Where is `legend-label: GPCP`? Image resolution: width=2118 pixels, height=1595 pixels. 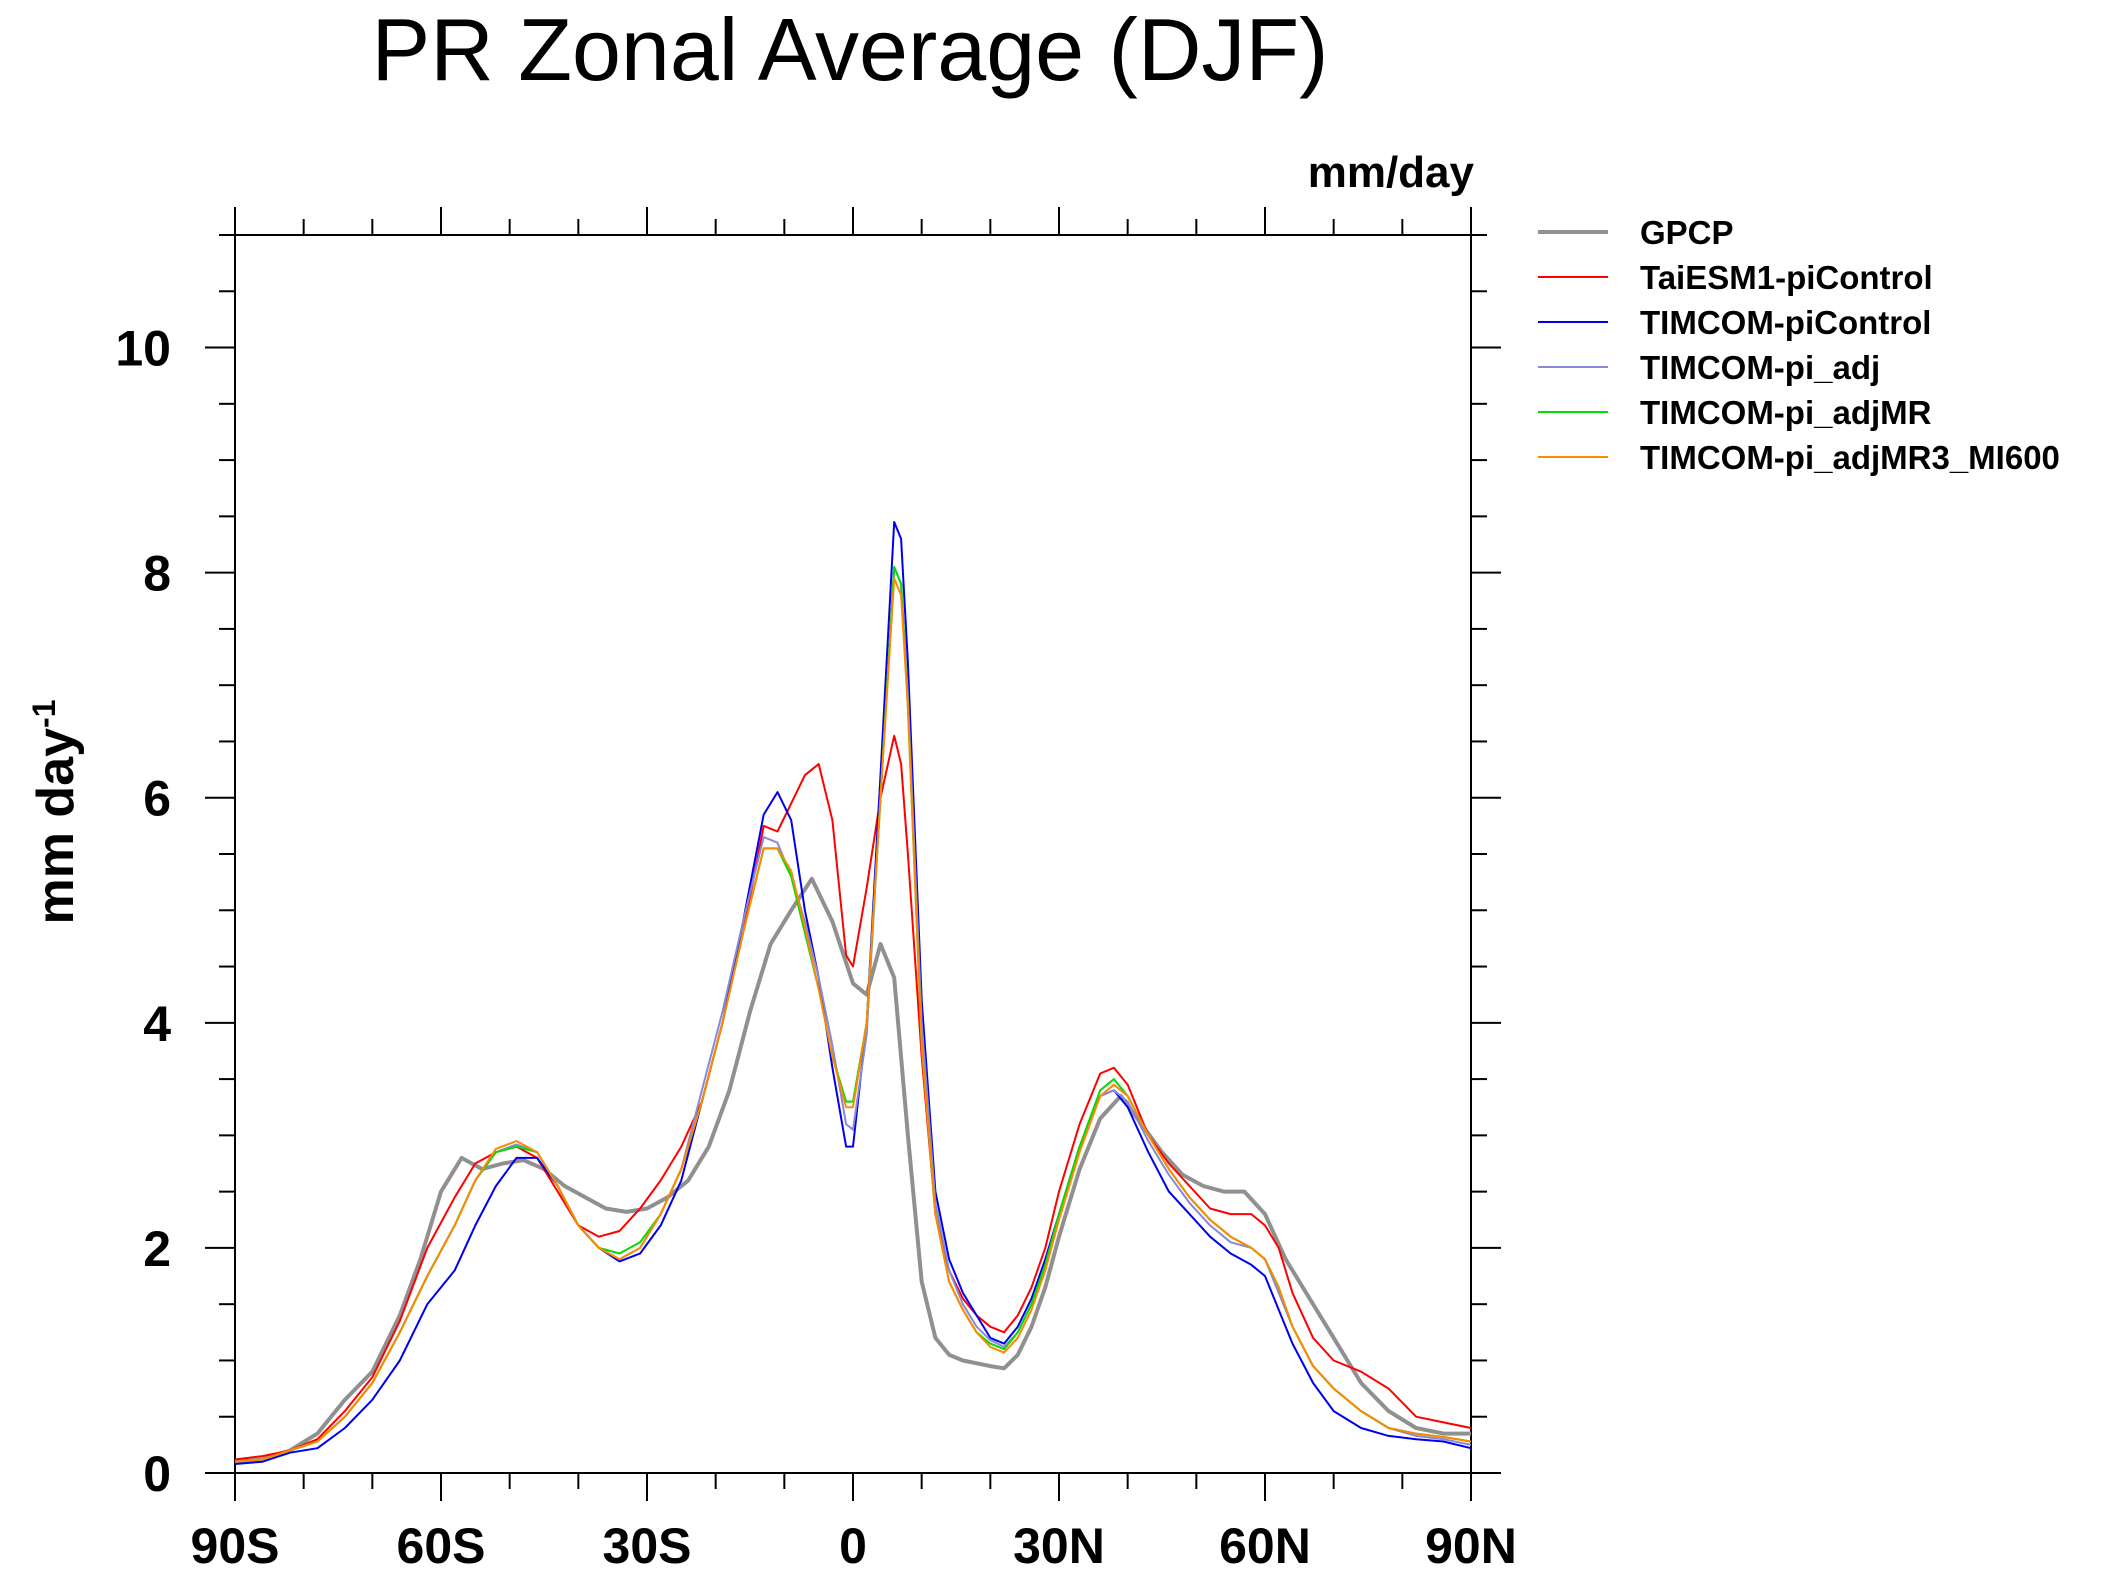
legend-label: GPCP is located at coordinates (1687, 232).